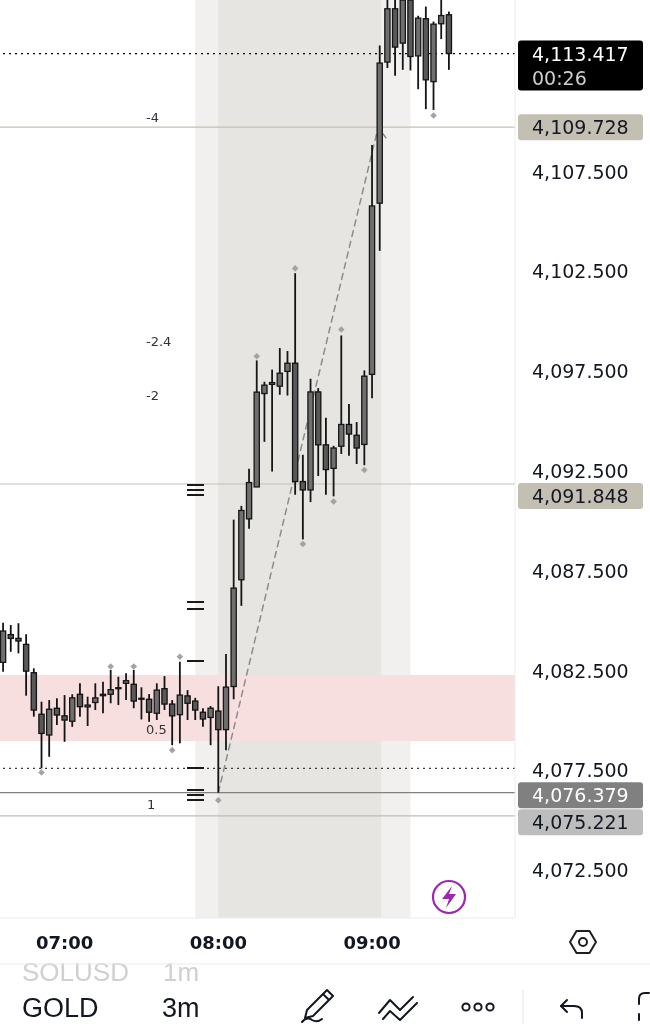  I want to click on ref-line-label: 4,091.848, so click(580, 495).